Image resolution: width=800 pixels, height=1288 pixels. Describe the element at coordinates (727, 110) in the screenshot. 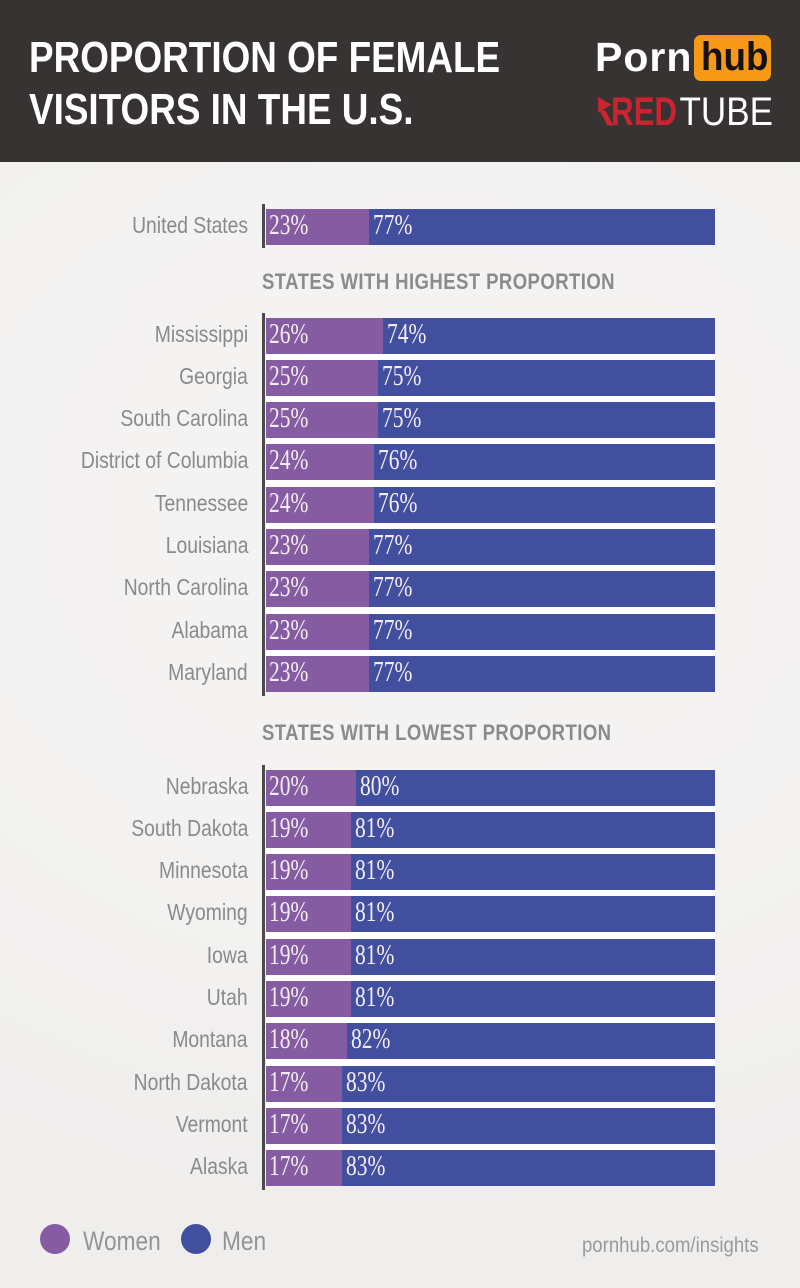

I see `svg-text: TUBE` at that location.